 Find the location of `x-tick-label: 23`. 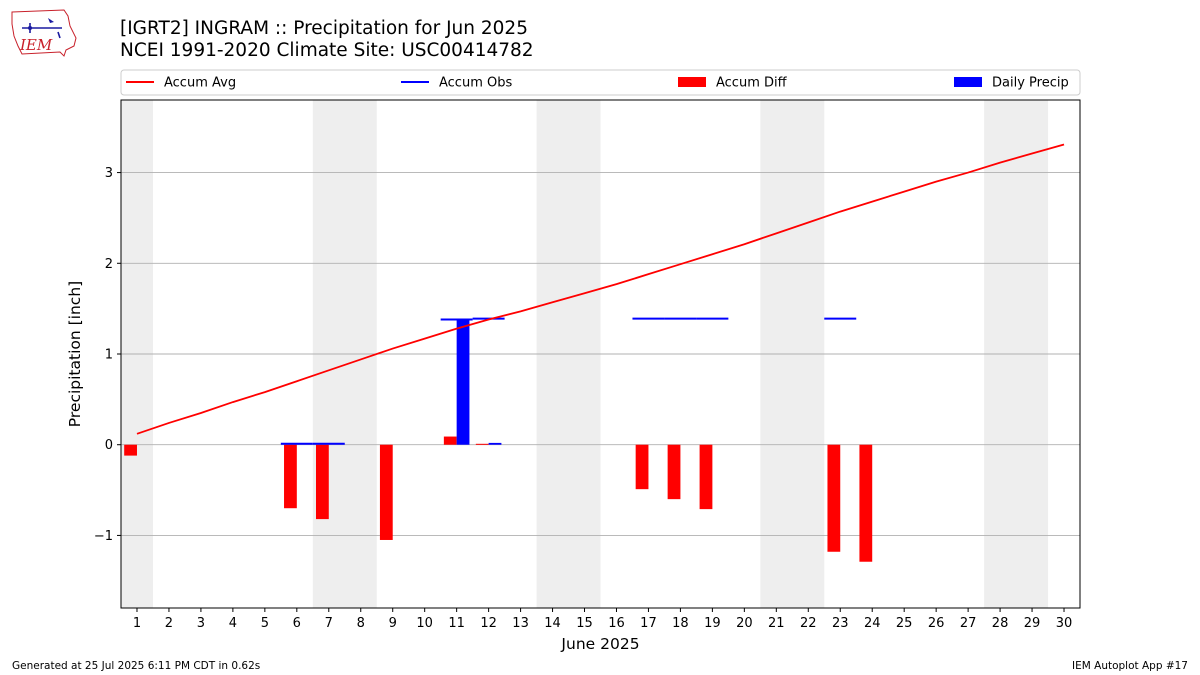

x-tick-label: 23 is located at coordinates (840, 623).